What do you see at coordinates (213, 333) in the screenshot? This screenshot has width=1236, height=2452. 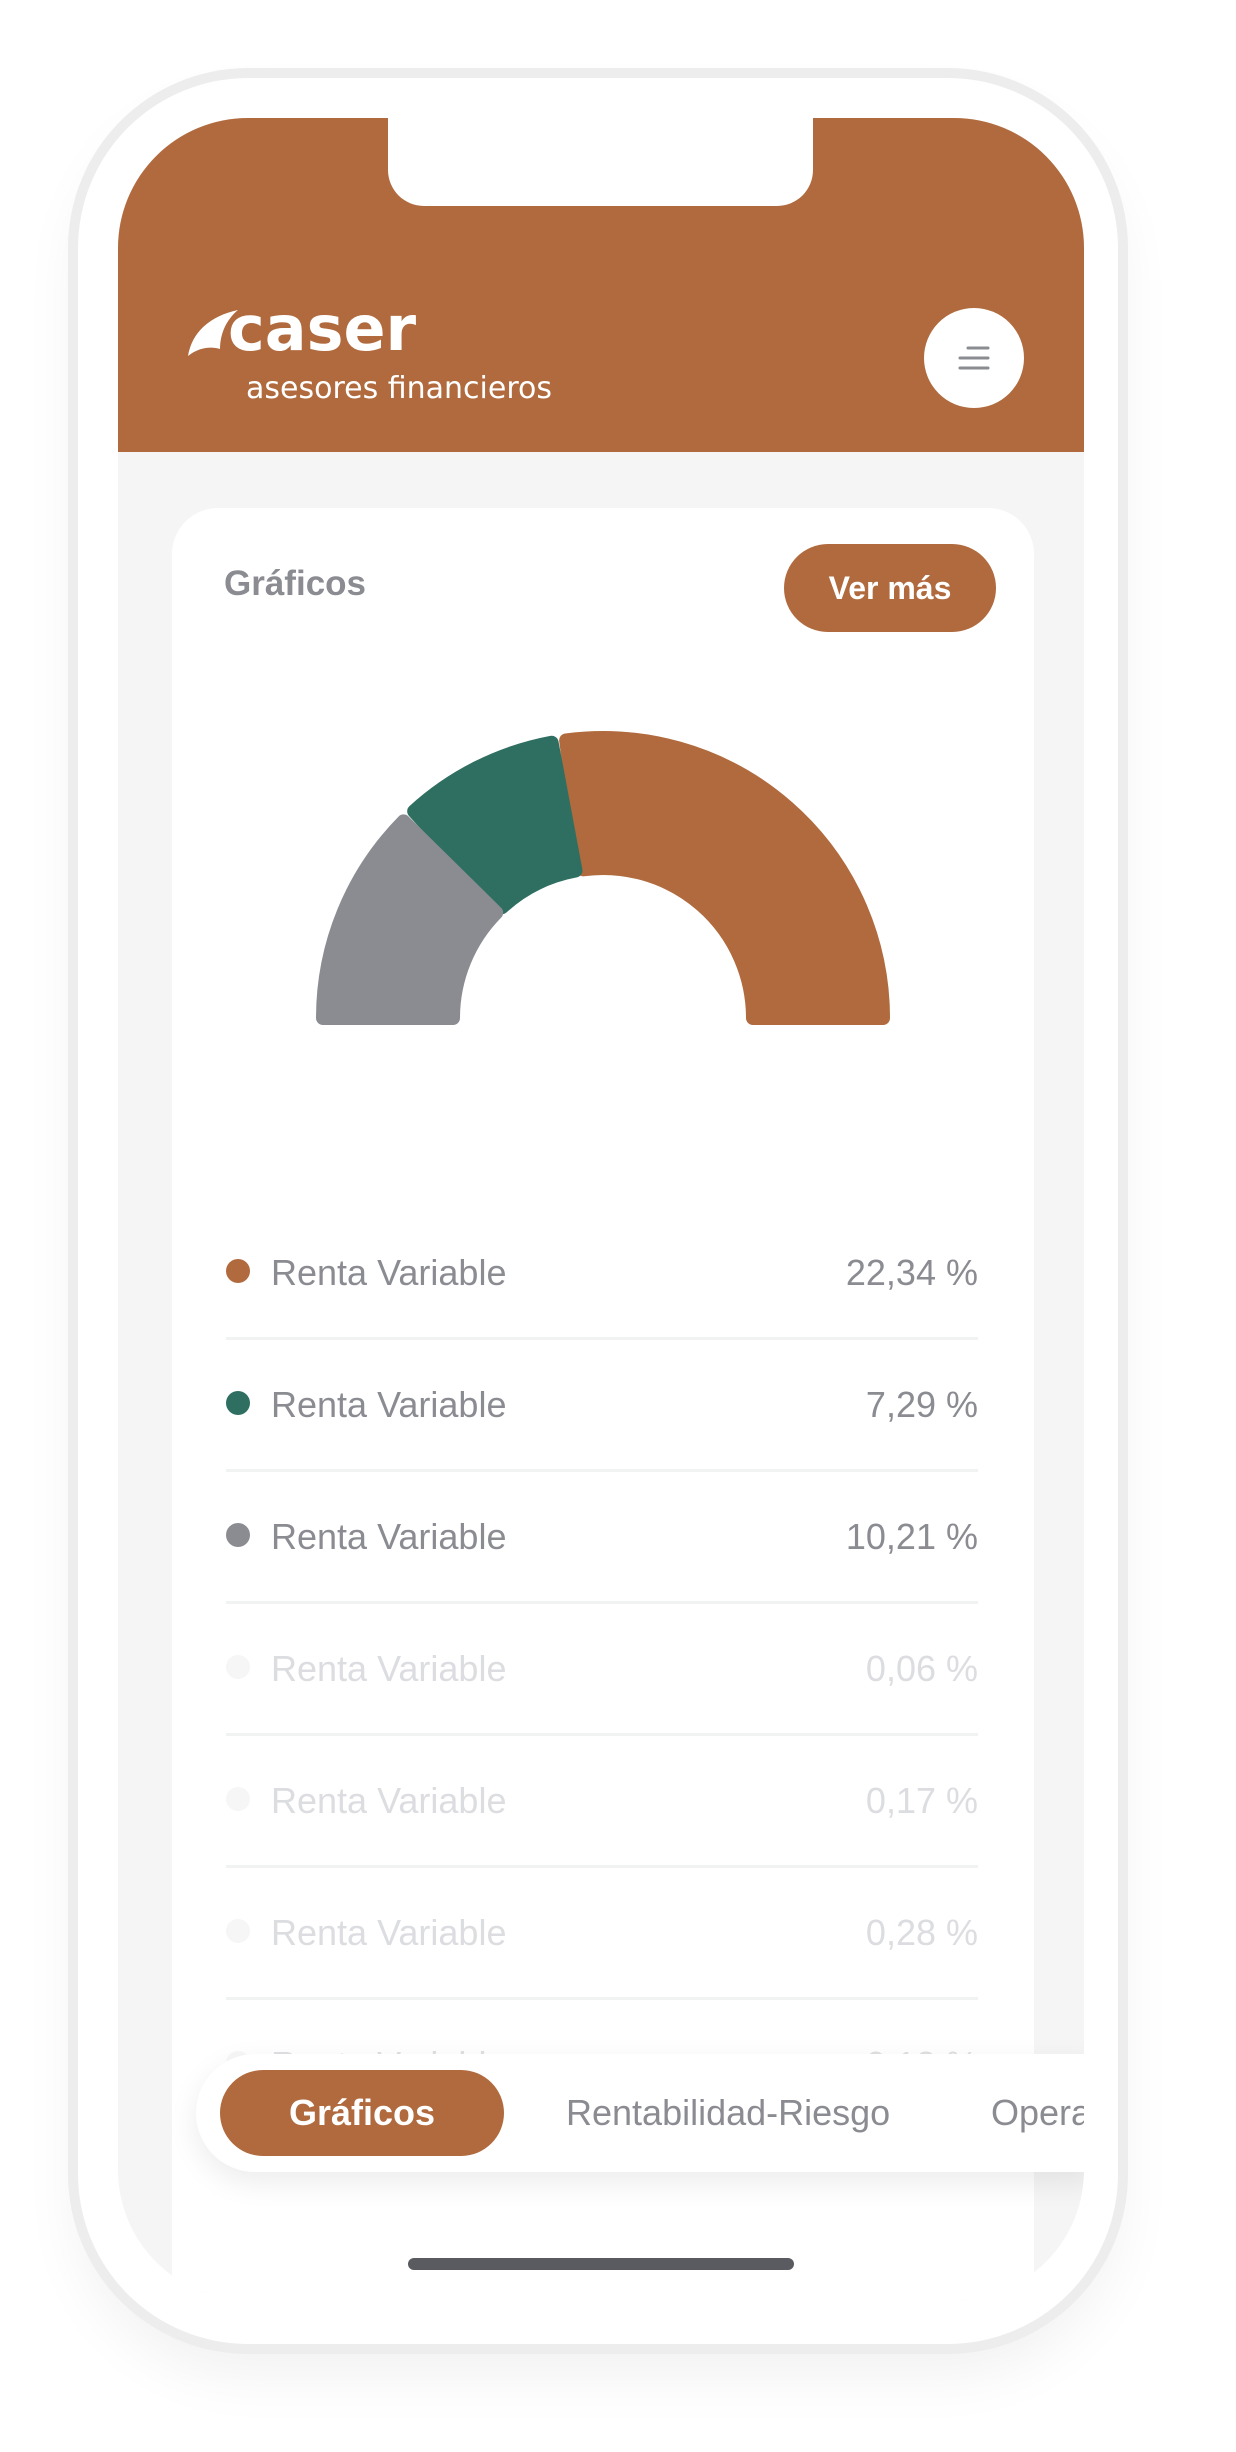 I see `caser-logo-mark` at bounding box center [213, 333].